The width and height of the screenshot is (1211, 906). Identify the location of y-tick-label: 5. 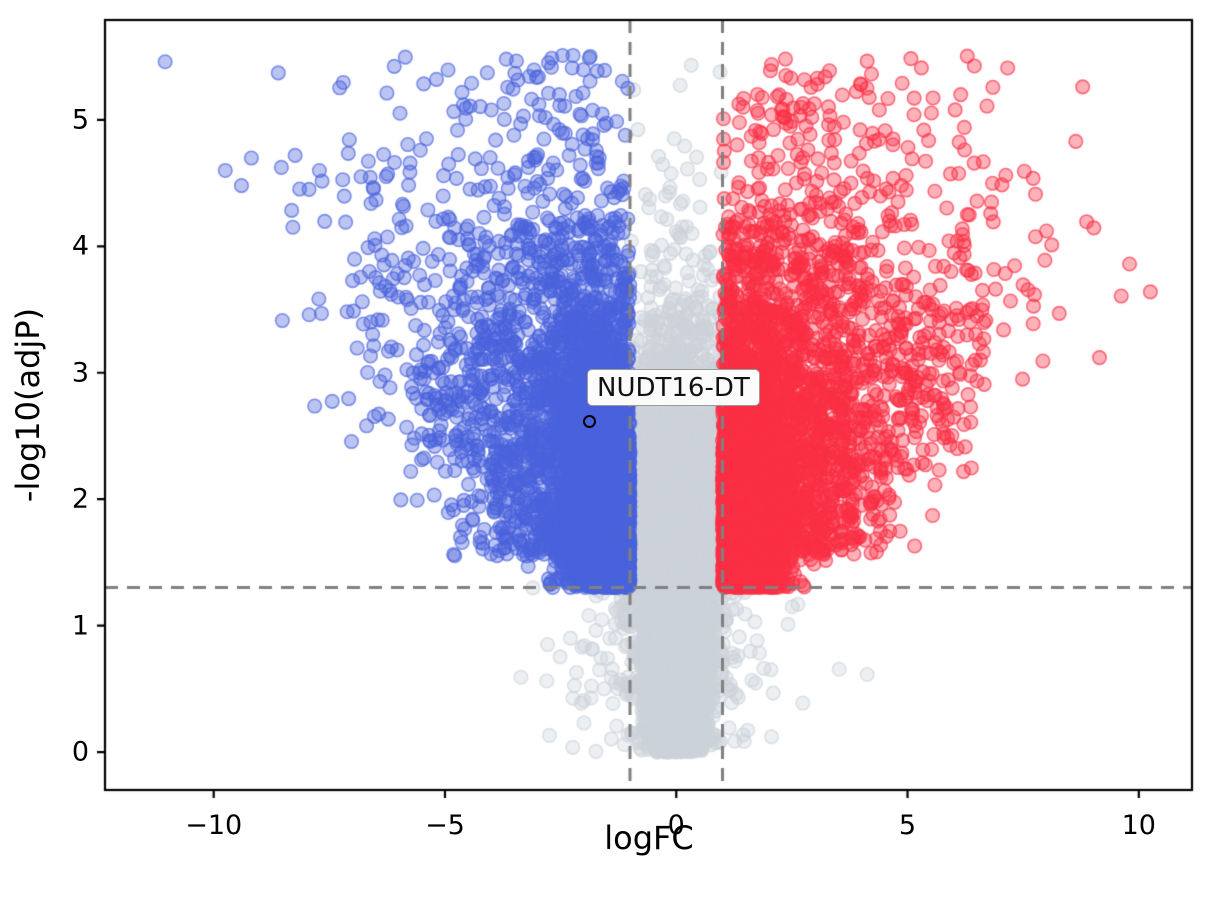
(80, 120).